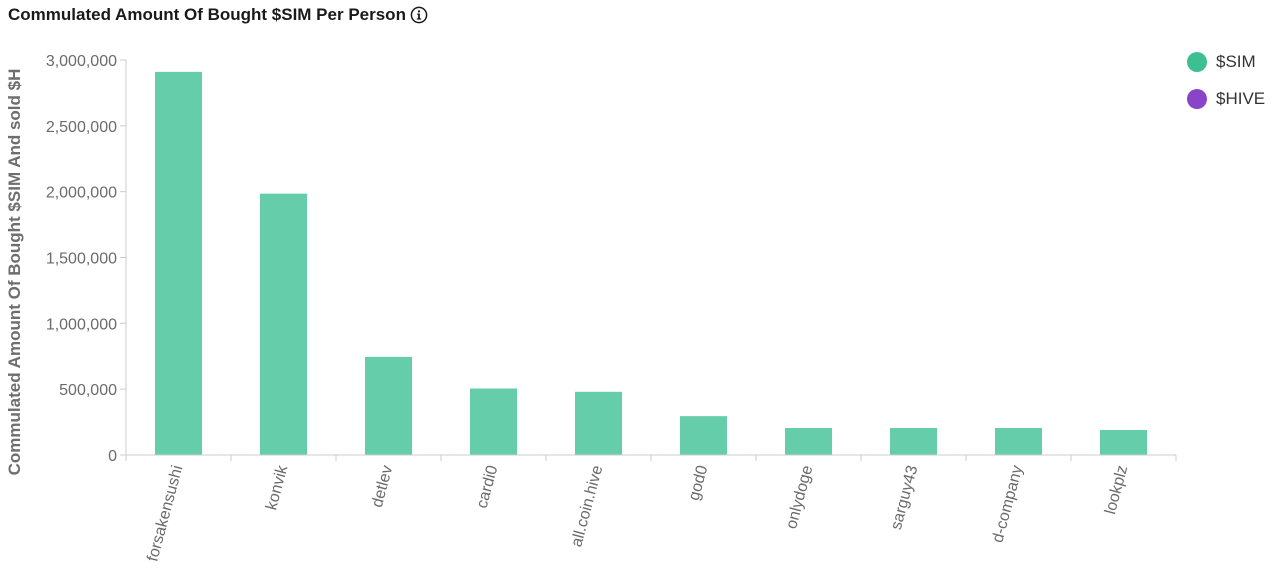  I want to click on legend-swatch-hive, so click(1197, 99).